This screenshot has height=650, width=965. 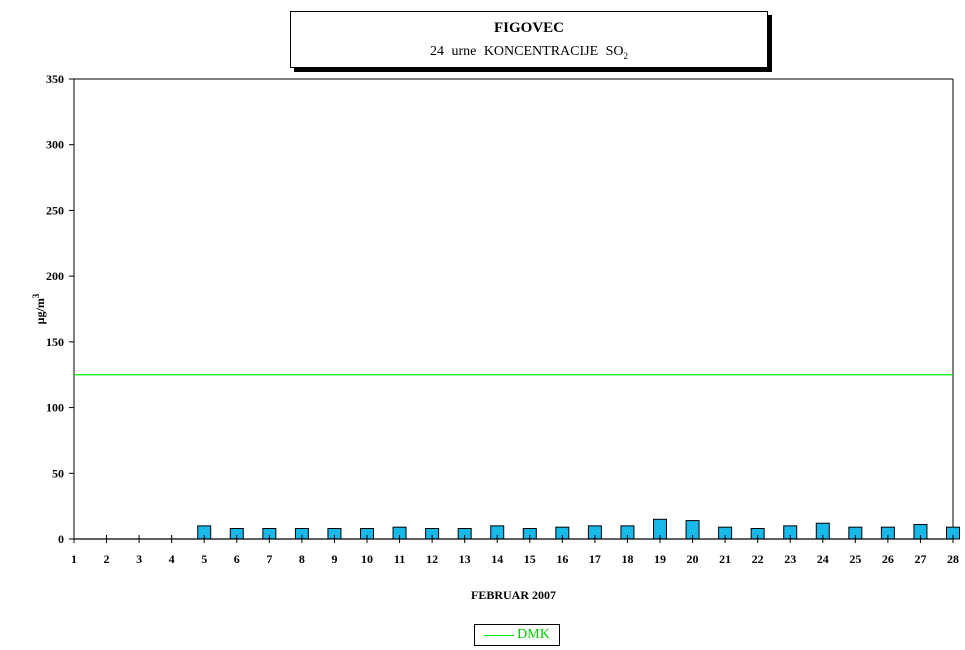 What do you see at coordinates (499, 635) in the screenshot?
I see `legend-swatch-dmk` at bounding box center [499, 635].